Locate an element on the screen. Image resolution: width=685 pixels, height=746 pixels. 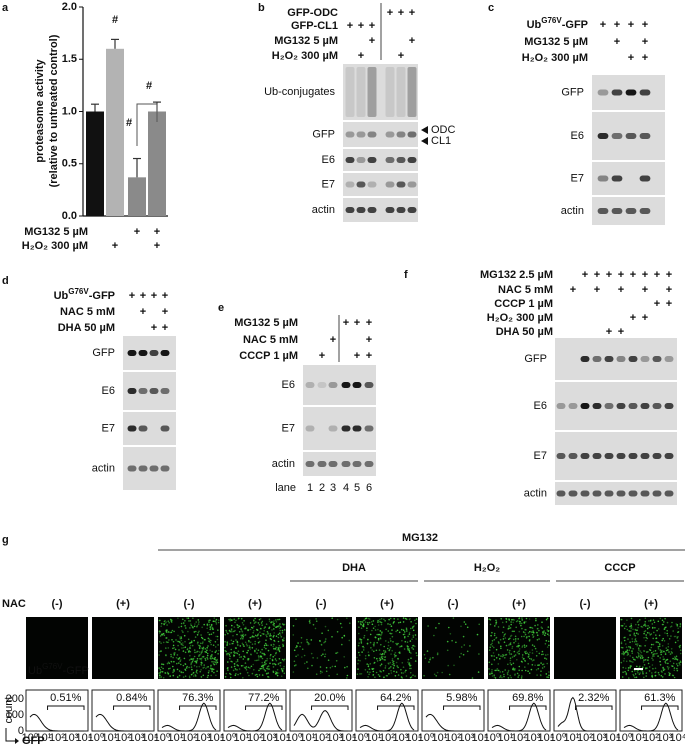
x-tick-label: 10¹ is located at coordinates (506, 738).